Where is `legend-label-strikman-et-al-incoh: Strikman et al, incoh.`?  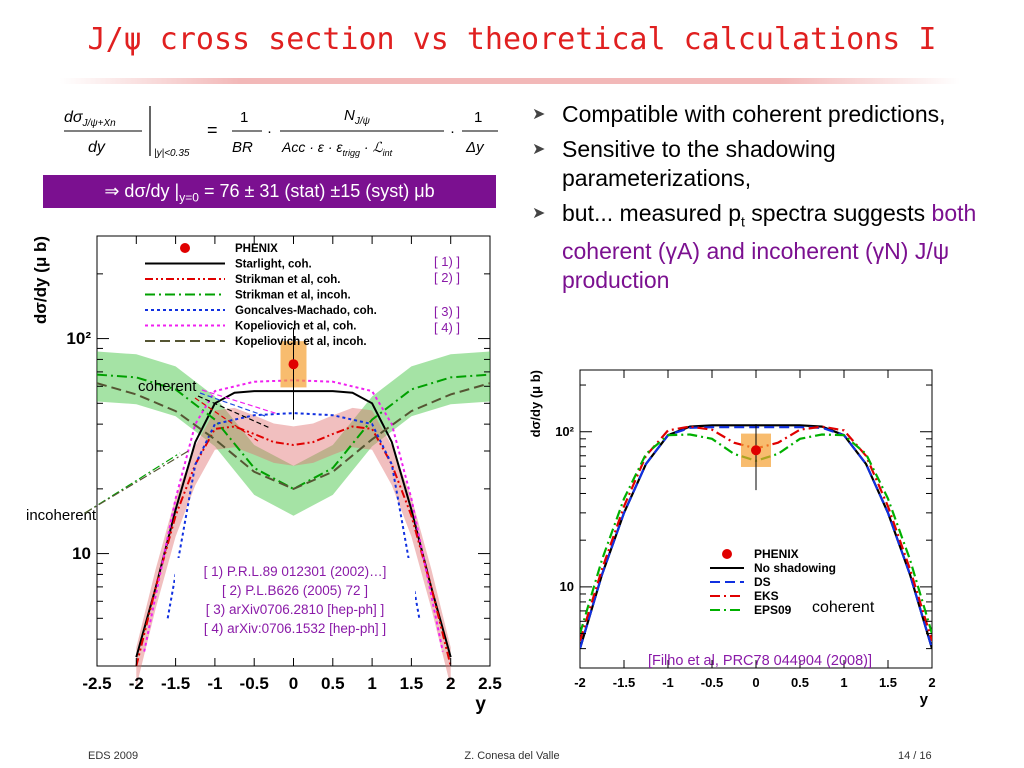 legend-label-strikman-et-al-incoh: Strikman et al, incoh. is located at coordinates (293, 296).